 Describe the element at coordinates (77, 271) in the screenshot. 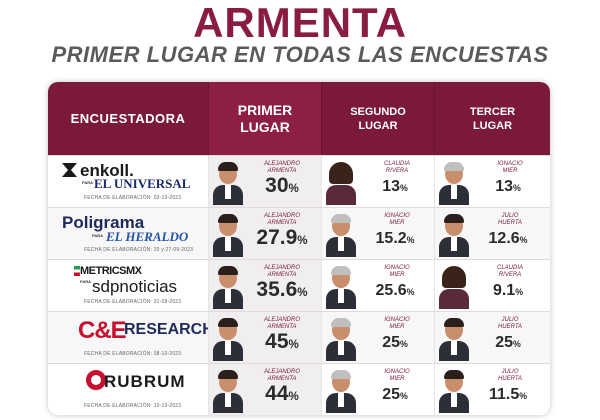

I see `metrics-logo-icon` at that location.